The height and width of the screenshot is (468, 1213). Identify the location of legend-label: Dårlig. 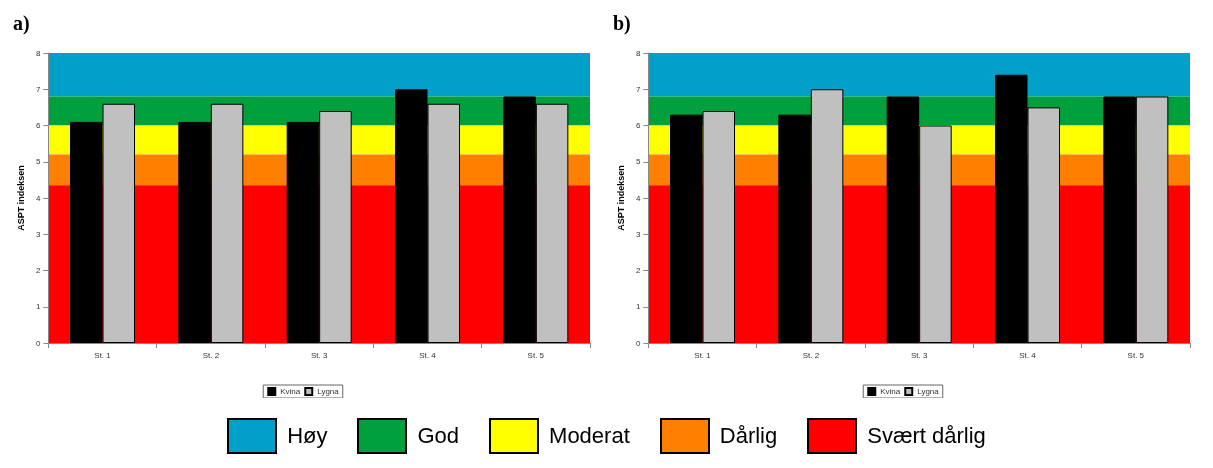
(748, 436).